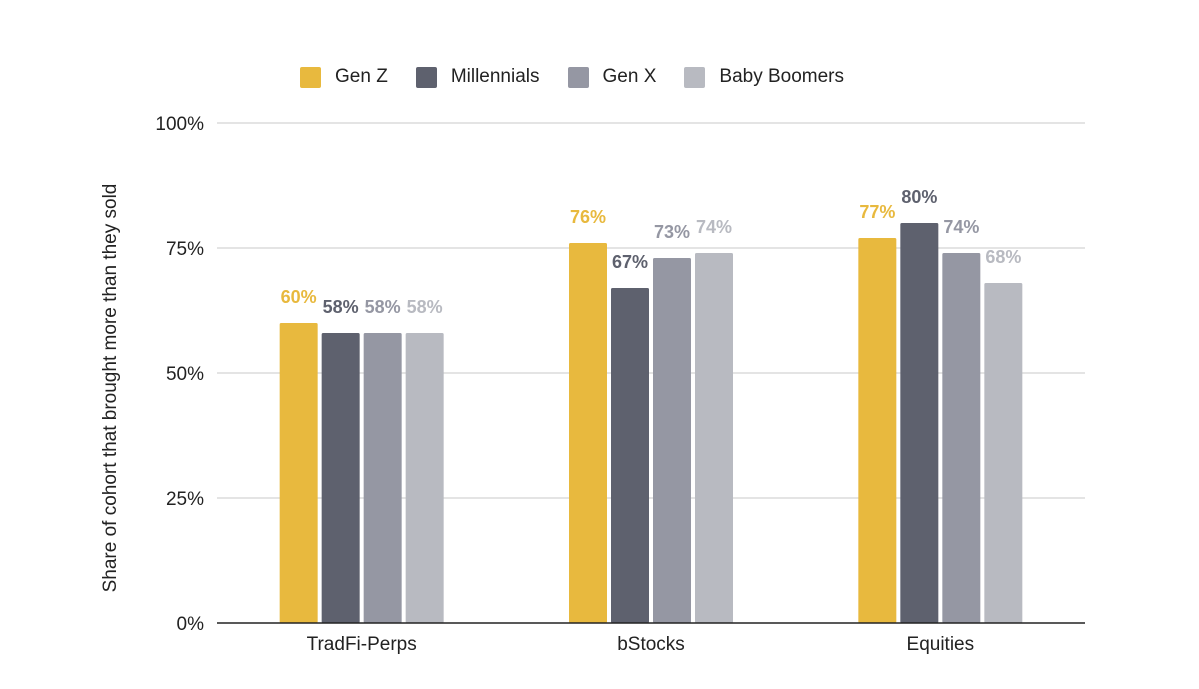 The height and width of the screenshot is (689, 1199). I want to click on bar-value-label: 76%, so click(588, 217).